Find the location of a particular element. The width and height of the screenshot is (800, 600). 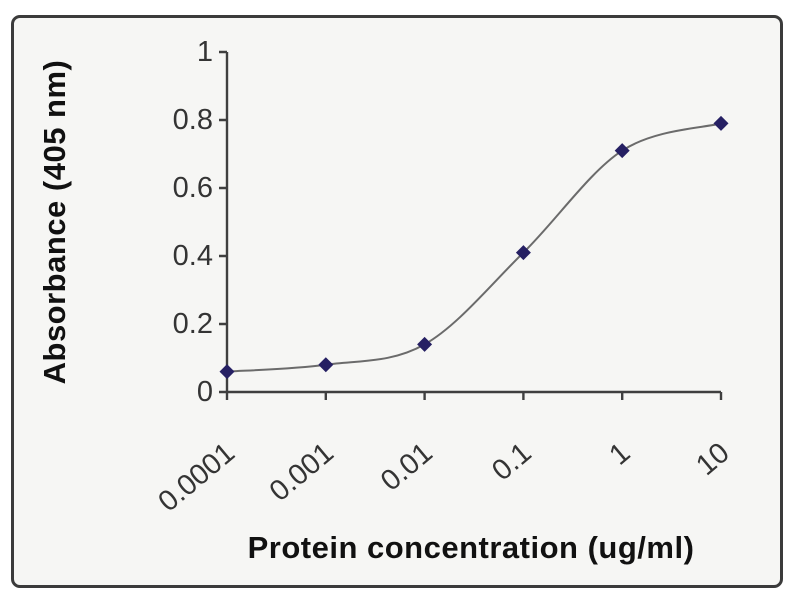

y-tick-label: 0.6 is located at coordinates (192, 188).